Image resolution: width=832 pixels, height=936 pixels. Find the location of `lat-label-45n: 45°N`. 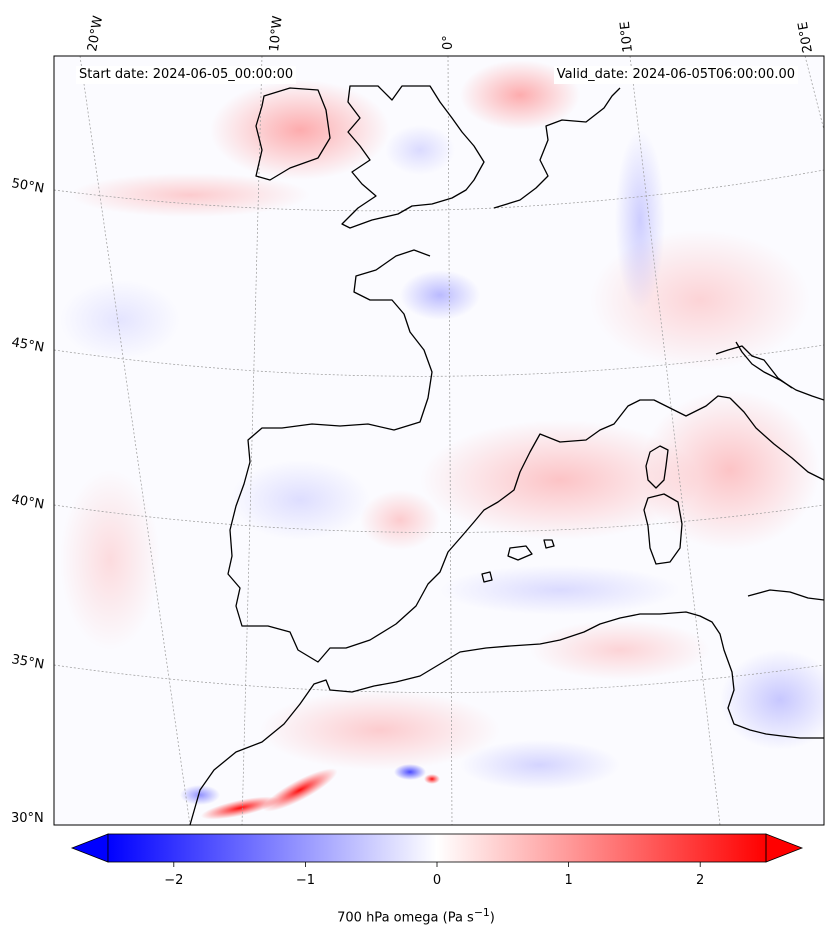

lat-label-45n: 45°N is located at coordinates (27, 345).